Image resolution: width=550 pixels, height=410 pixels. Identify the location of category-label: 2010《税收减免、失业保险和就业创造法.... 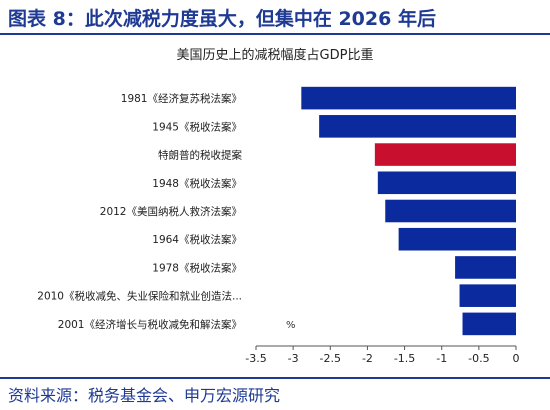
(139, 296).